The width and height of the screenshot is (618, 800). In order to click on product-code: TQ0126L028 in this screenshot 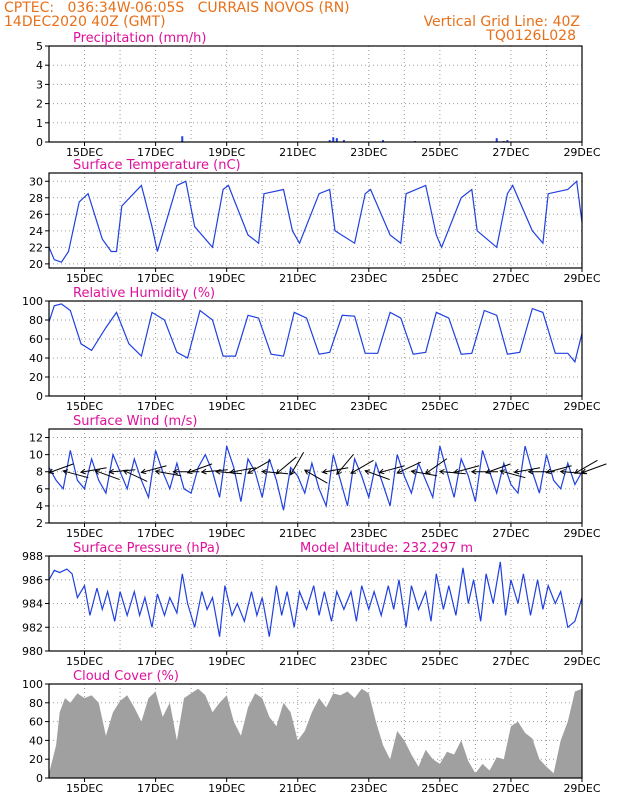, I will do `click(531, 36)`.